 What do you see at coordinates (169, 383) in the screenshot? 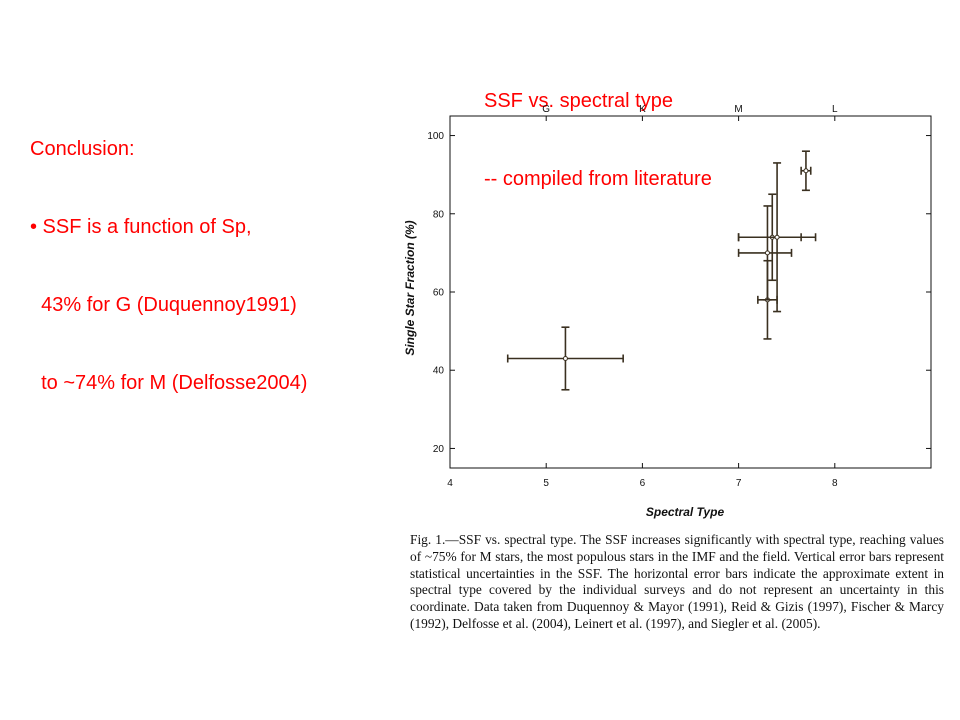
I see `conclusion-detail-m: to ~74% for M (Delfosse2004)` at bounding box center [169, 383].